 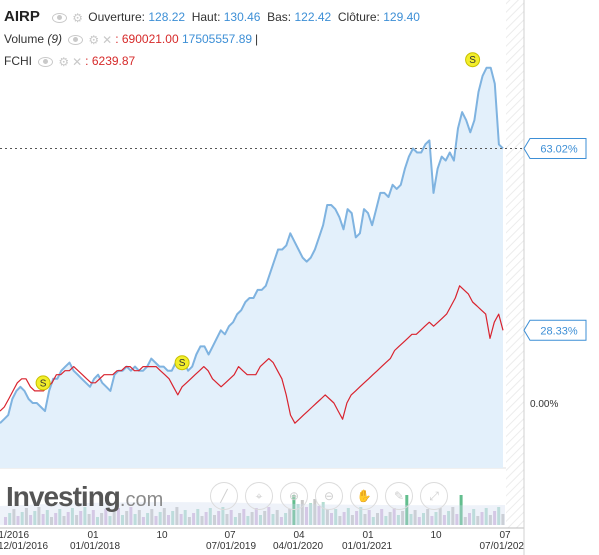 What do you see at coordinates (242, 17) in the screenshot?
I see `high-value: 130.46` at bounding box center [242, 17].